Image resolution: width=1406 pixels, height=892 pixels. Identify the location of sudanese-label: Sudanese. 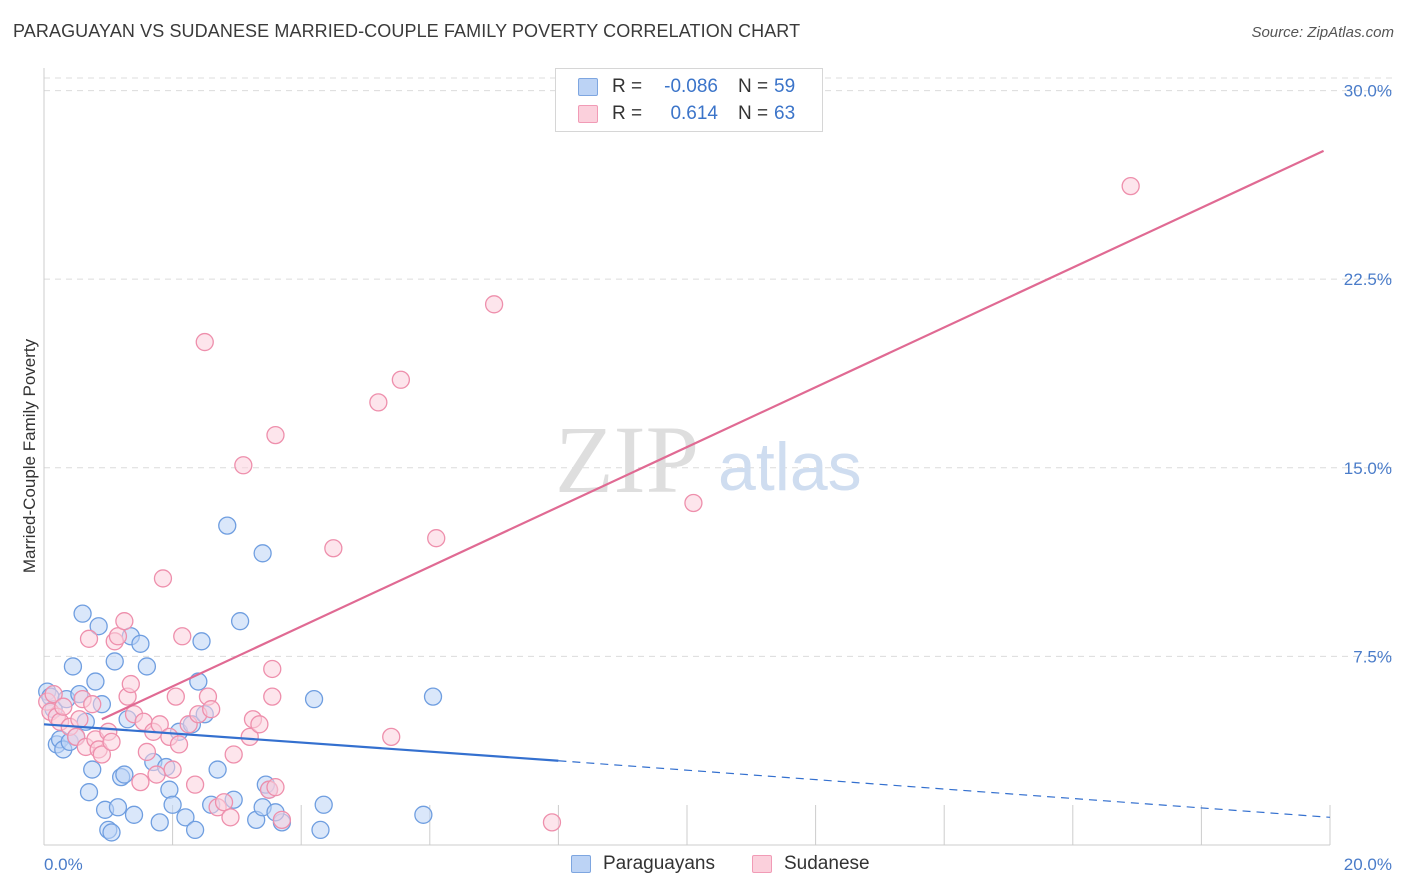
(827, 863).